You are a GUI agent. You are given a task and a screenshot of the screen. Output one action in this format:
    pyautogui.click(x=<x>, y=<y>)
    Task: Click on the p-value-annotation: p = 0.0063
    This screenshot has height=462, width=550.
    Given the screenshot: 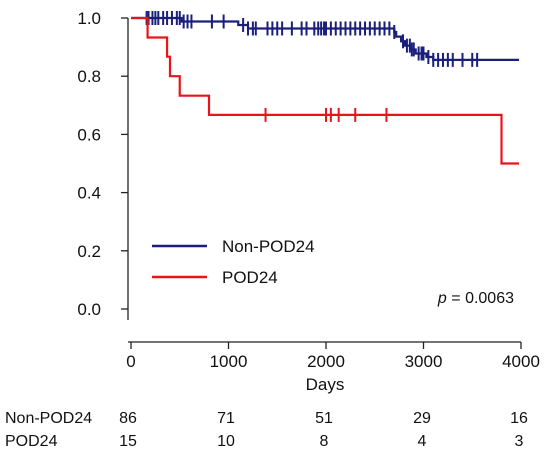 What is the action you would take?
    pyautogui.click(x=475, y=298)
    